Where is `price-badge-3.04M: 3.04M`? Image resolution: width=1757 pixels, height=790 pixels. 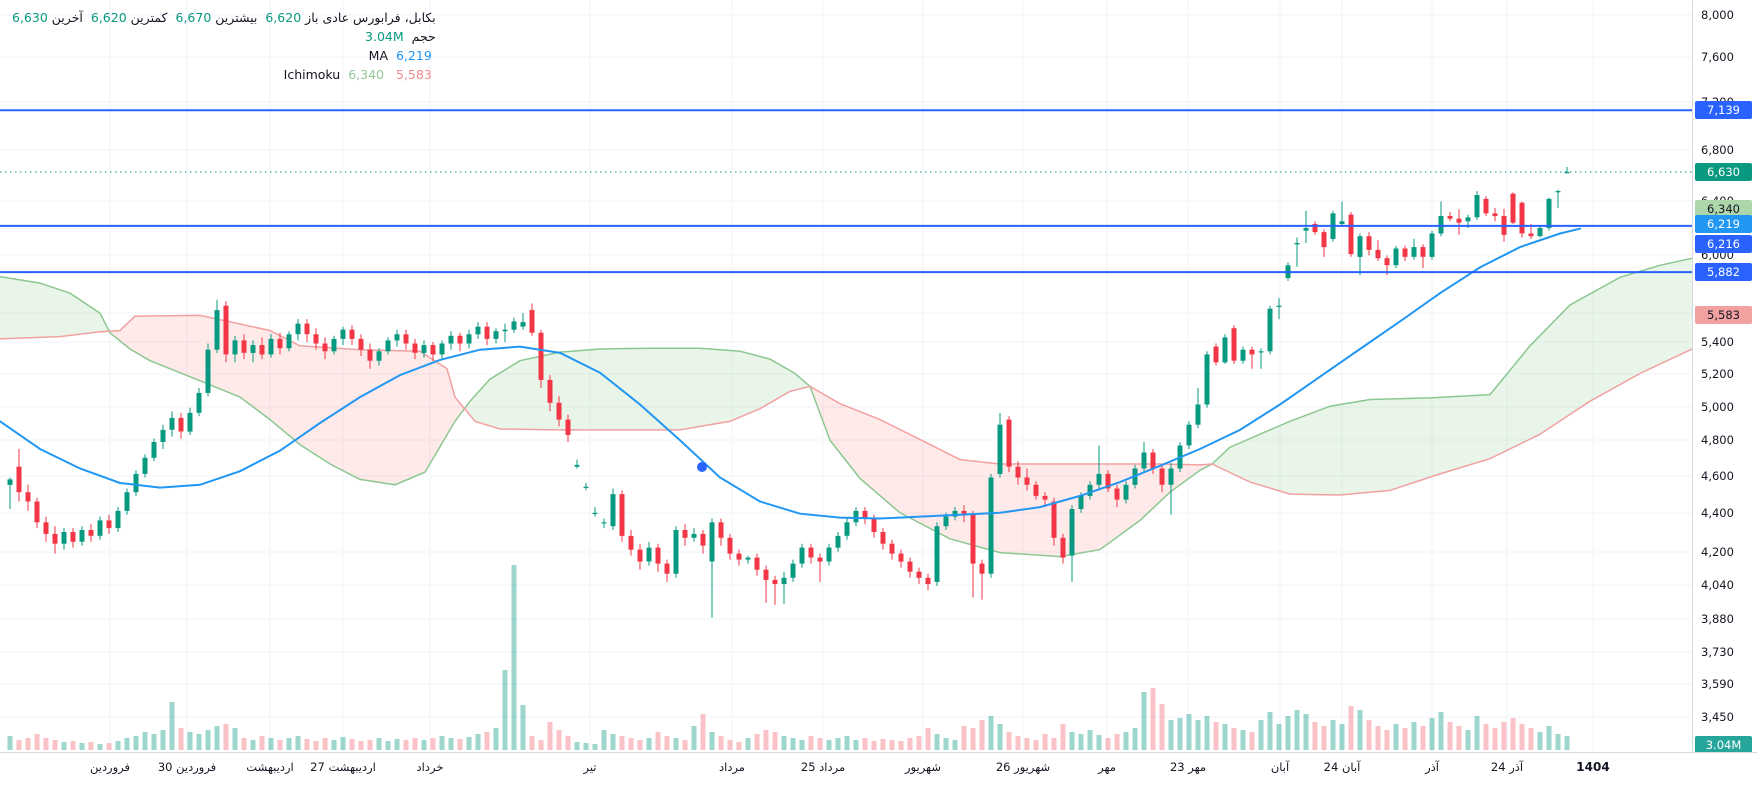
price-badge-3.04M: 3.04M is located at coordinates (1723, 745).